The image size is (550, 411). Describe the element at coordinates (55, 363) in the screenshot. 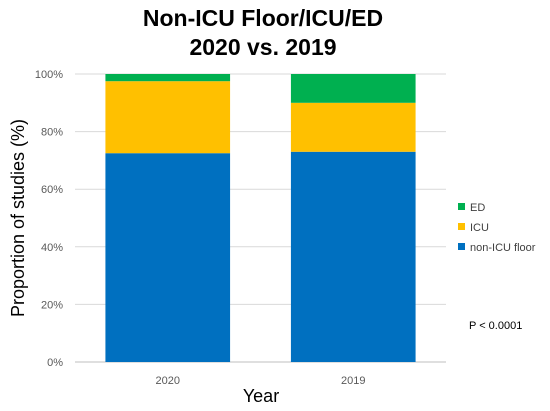

I see `y-tick-label: 0%` at that location.